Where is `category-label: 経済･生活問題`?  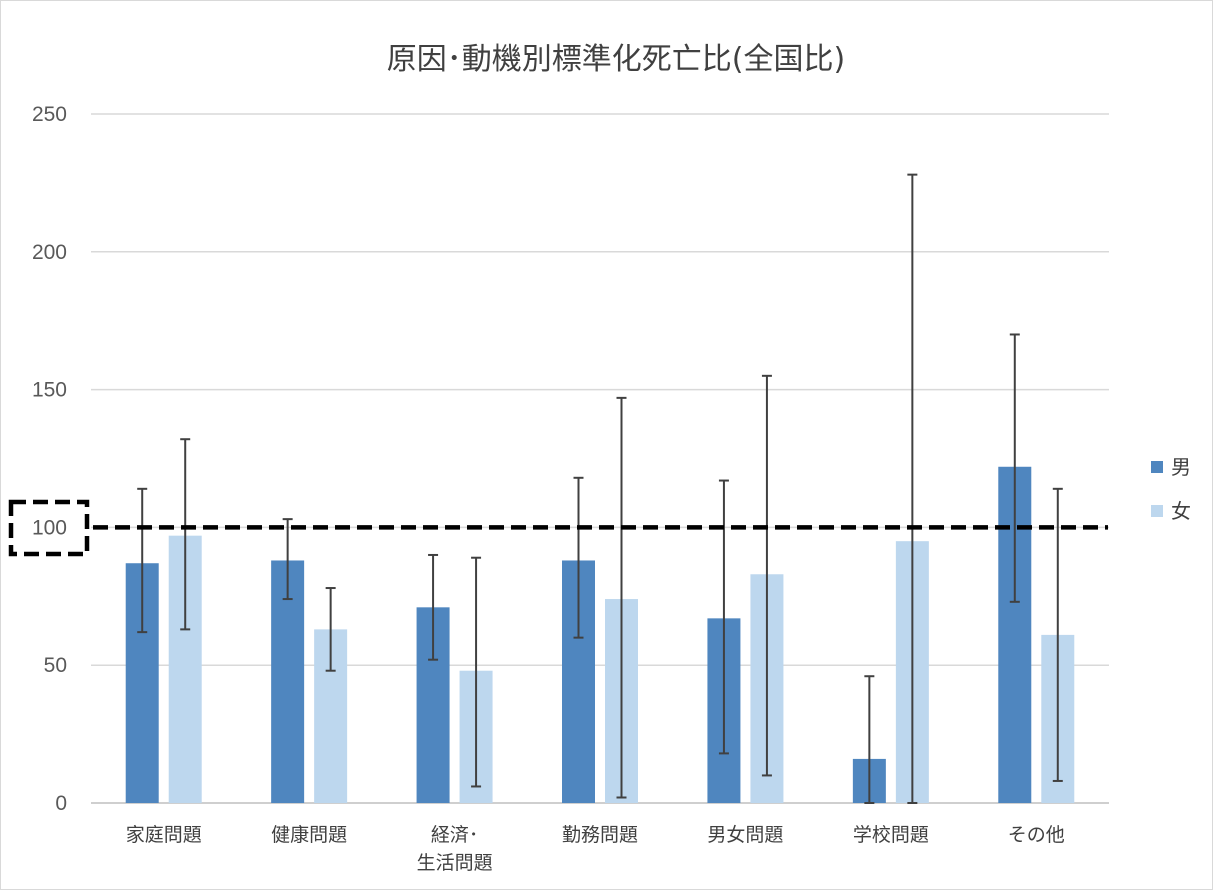
category-label: 経済･生活問題 is located at coordinates (455, 849).